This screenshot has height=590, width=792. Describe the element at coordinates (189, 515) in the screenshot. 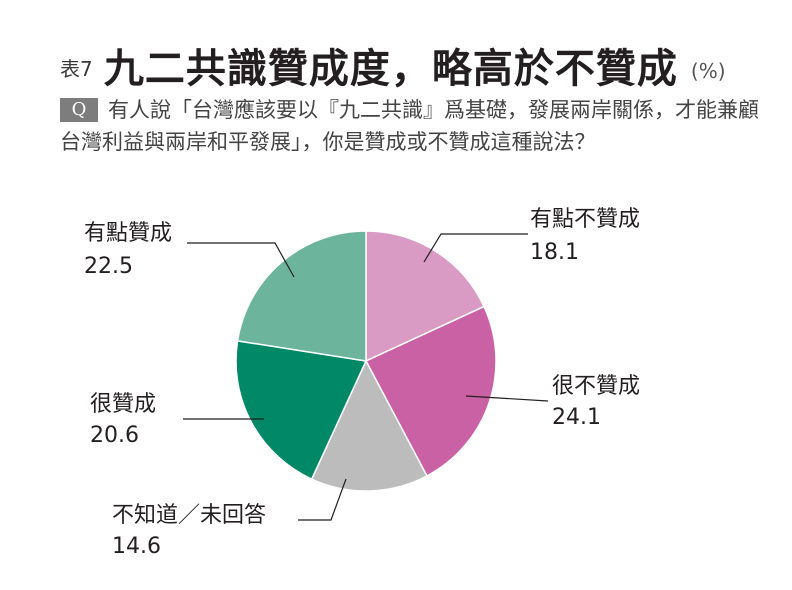

I see `slice-label-3: 不知道／未回答` at that location.